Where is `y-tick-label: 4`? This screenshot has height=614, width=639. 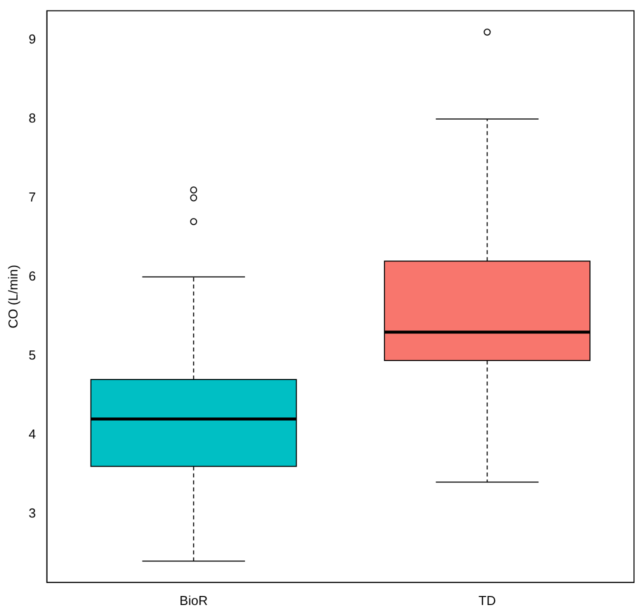
y-tick-label: 4 is located at coordinates (32, 434).